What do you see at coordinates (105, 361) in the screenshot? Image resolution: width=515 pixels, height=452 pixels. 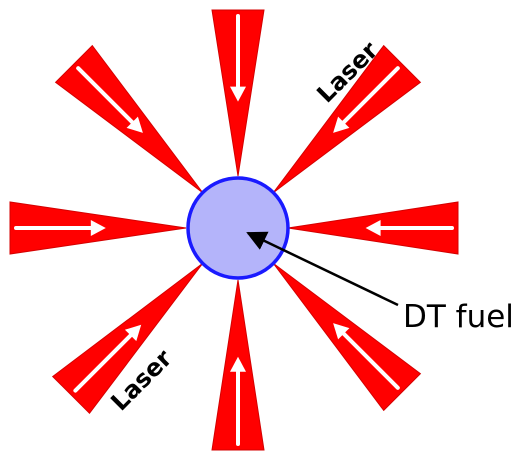 I see `arrow-up-right-icon` at bounding box center [105, 361].